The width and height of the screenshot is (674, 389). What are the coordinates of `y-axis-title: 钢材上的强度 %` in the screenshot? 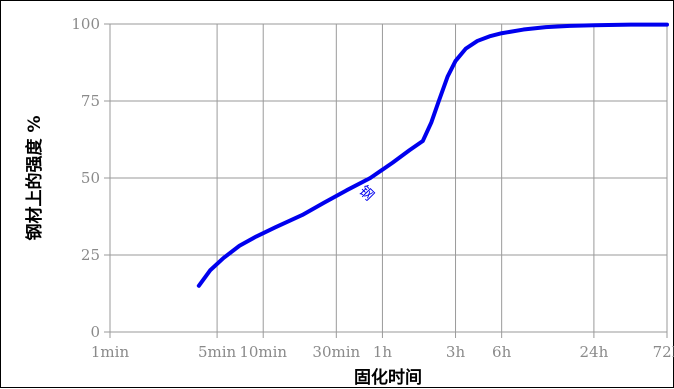 It's located at (34, 178).